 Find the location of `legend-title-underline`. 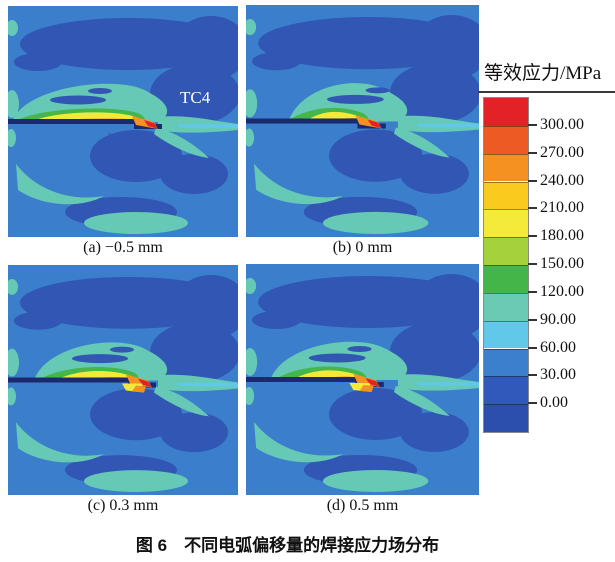

legend-title-underline is located at coordinates (546, 92).